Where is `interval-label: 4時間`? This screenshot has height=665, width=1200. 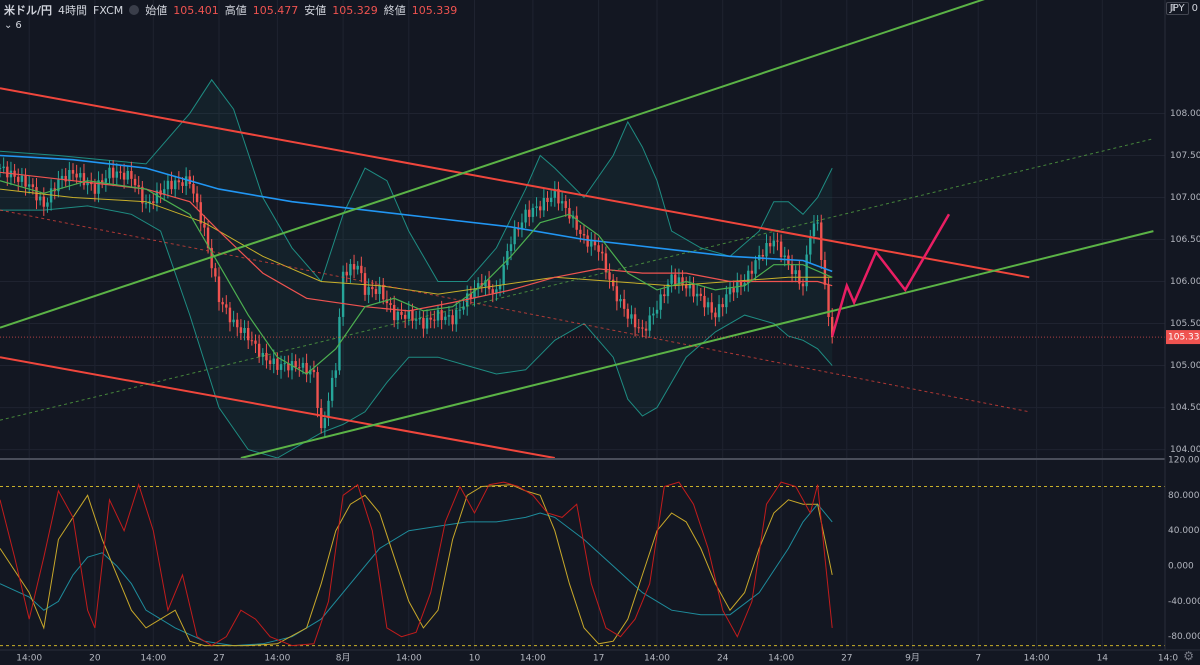
interval-label: 4時間 is located at coordinates (73, 10).